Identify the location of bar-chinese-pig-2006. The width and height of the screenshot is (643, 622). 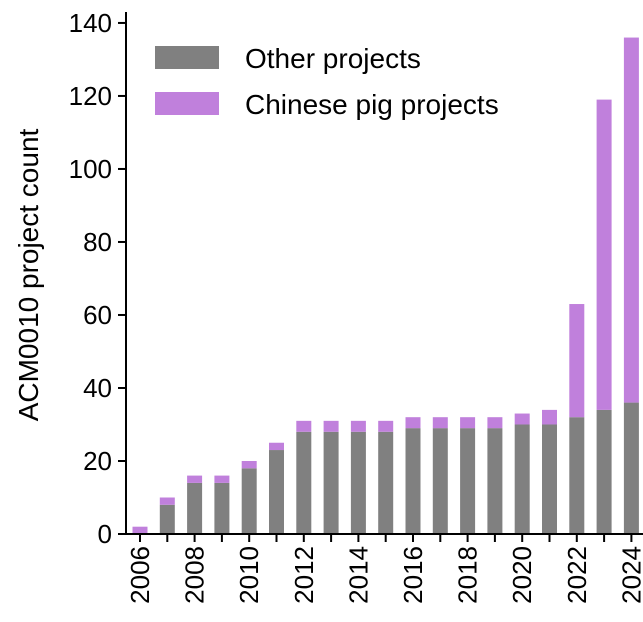
(140, 530).